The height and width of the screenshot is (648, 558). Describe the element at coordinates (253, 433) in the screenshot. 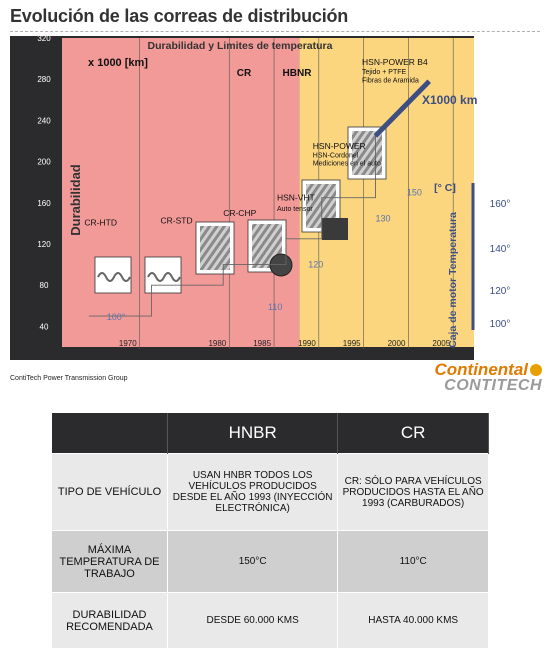

I see `header-hnbr: HNBR` at that location.